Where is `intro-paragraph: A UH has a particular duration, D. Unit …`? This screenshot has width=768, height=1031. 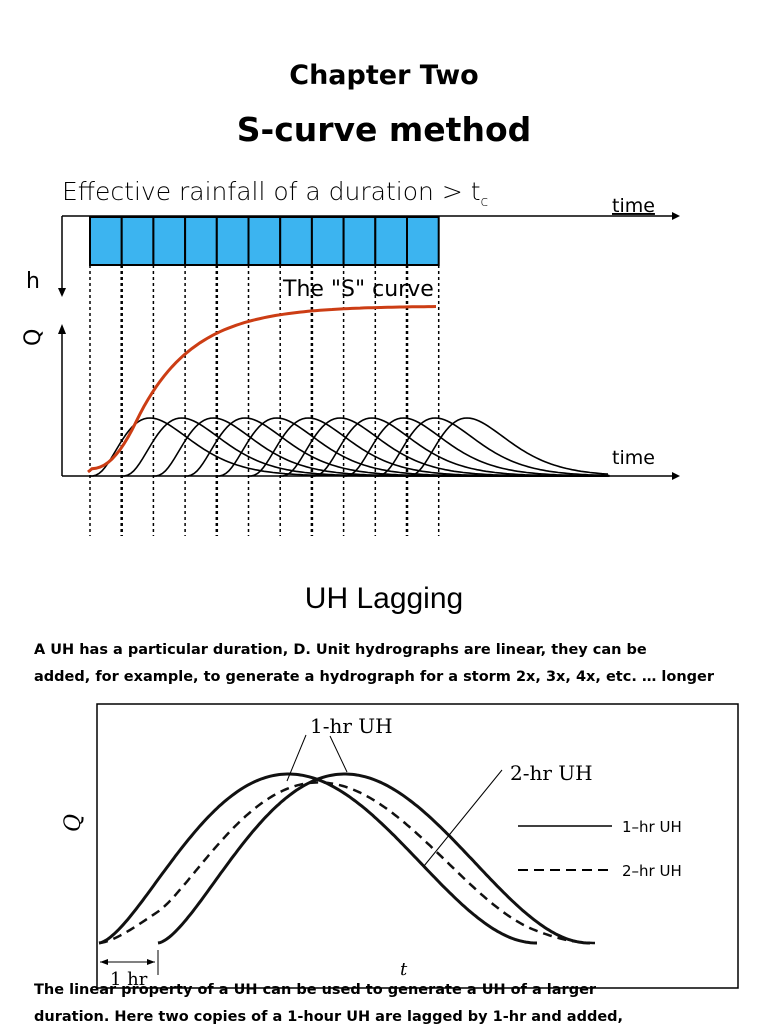
intro-paragraph: A UH has a particular duration, D. Unit … is located at coordinates (399, 664).